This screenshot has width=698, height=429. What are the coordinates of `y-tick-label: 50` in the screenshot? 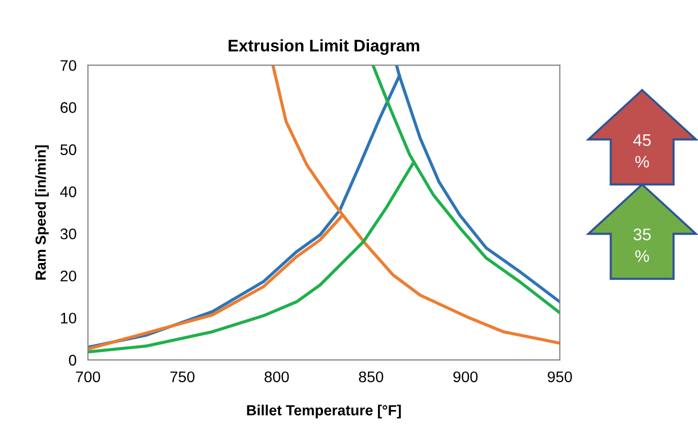 It's located at (68, 150).